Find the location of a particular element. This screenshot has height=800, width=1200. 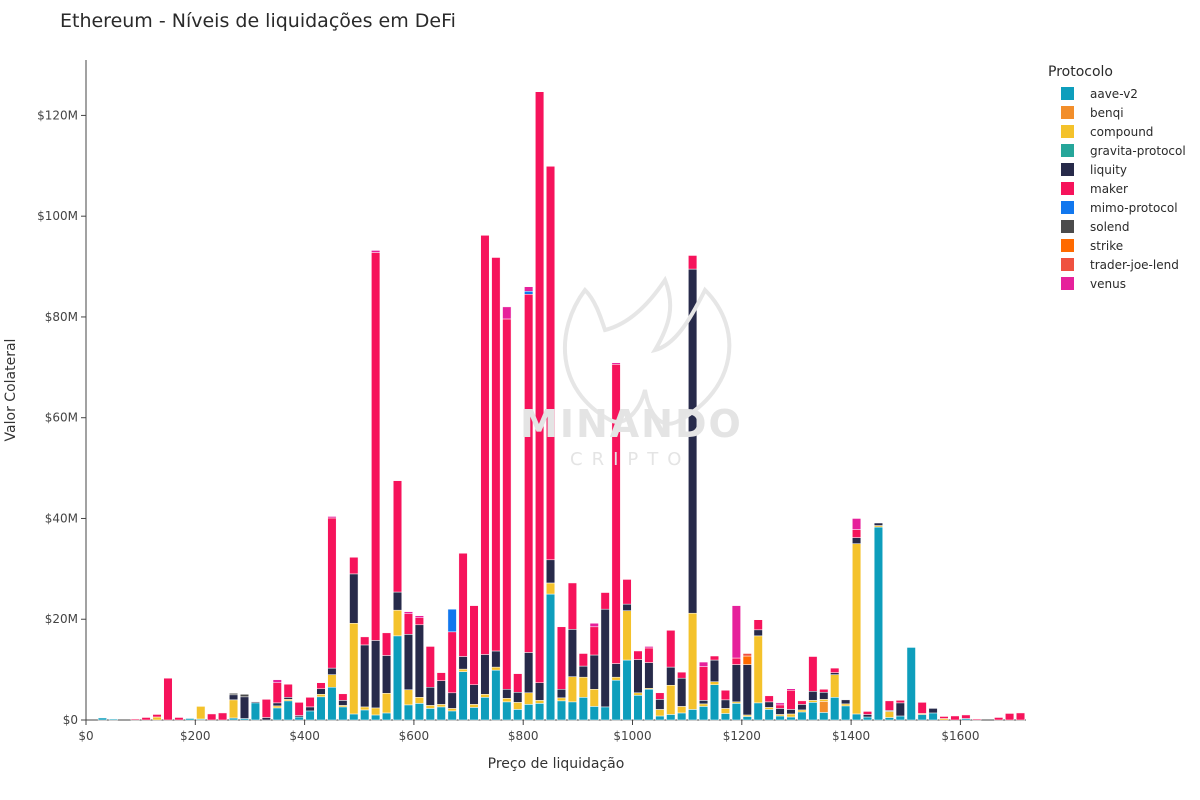

bar-segment-mimo-protocol is located at coordinates (452, 620).